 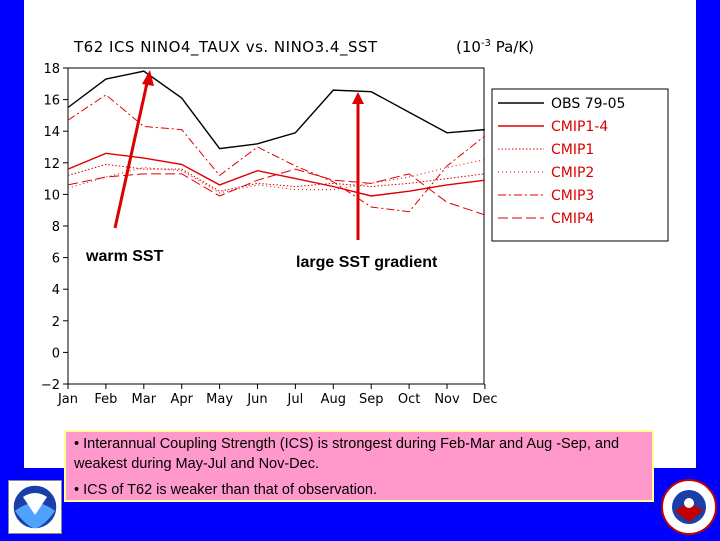 What do you see at coordinates (124, 256) in the screenshot?
I see `annotation-warm-sst: warm SST` at bounding box center [124, 256].